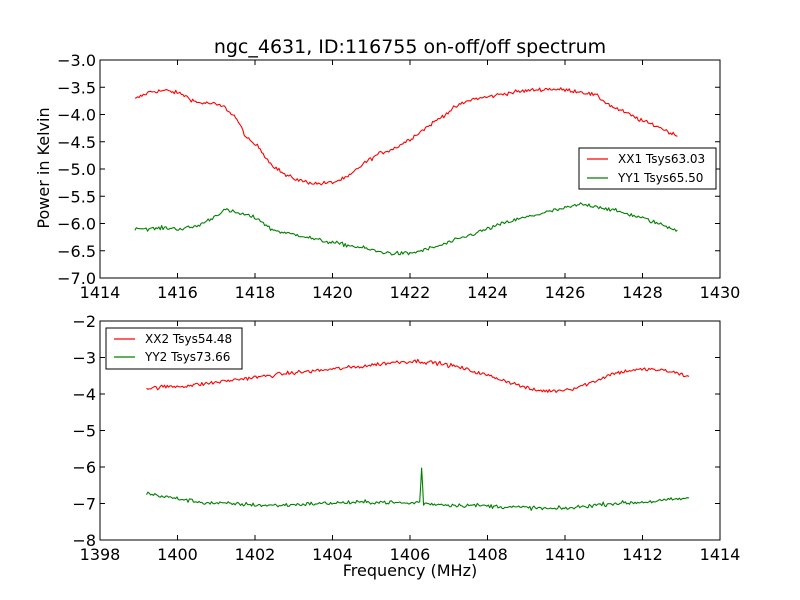 This screenshot has width=800, height=600. I want to click on top-legend-box, so click(647, 168).